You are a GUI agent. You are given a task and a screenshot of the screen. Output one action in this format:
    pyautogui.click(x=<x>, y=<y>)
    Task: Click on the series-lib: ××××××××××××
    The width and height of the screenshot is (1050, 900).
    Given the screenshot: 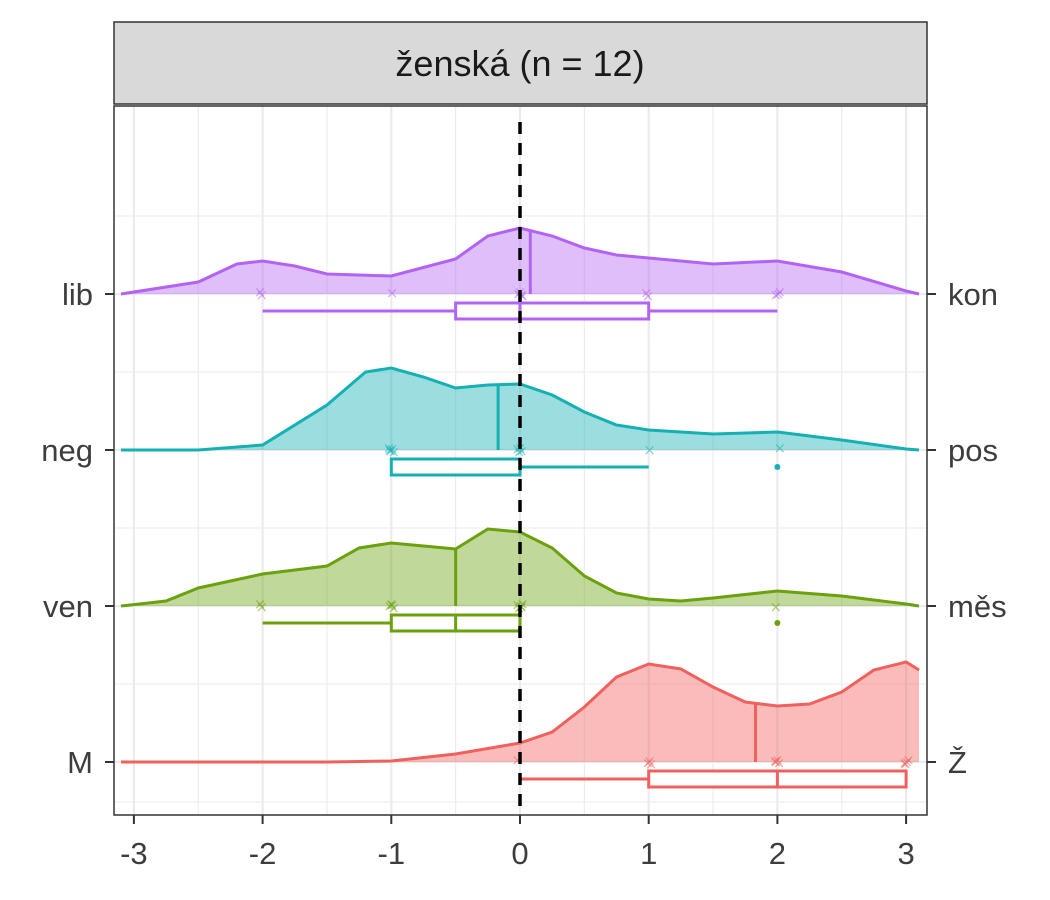 What is the action you would take?
    pyautogui.click(x=520, y=273)
    